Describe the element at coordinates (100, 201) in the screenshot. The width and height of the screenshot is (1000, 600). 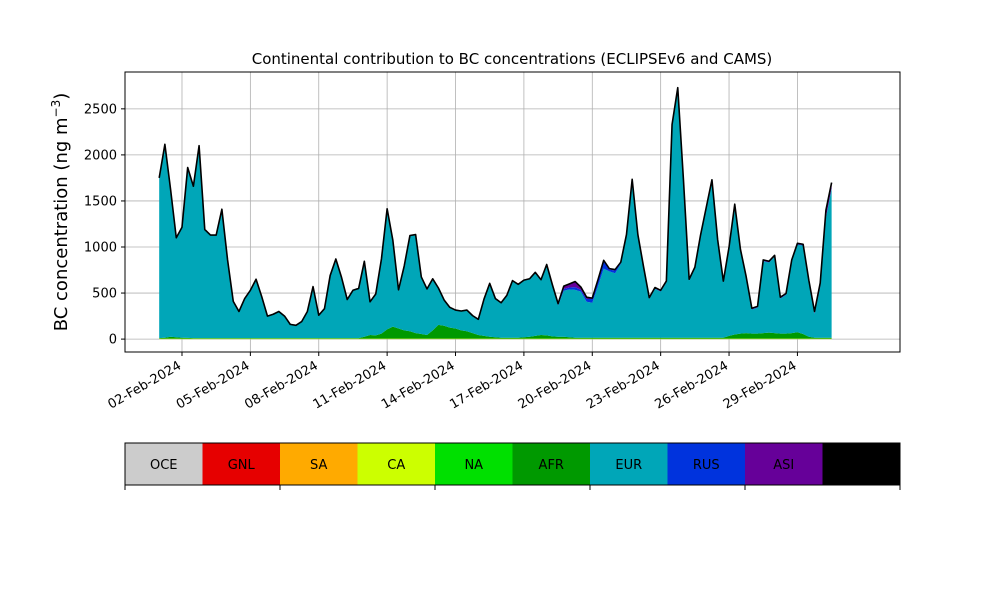
I see `y-tick-label: 1500` at that location.